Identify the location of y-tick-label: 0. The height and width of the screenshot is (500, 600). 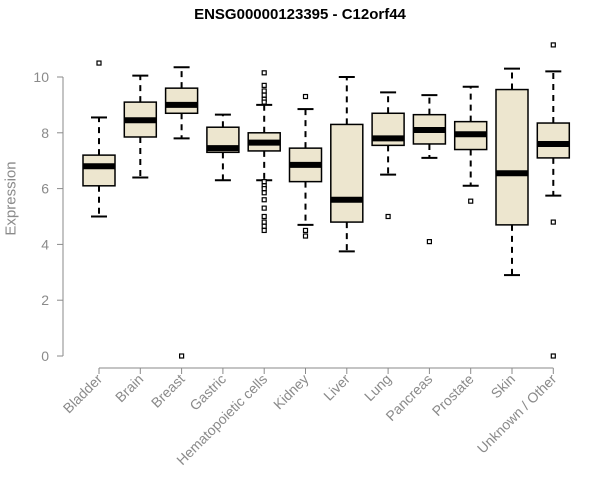
(45, 356).